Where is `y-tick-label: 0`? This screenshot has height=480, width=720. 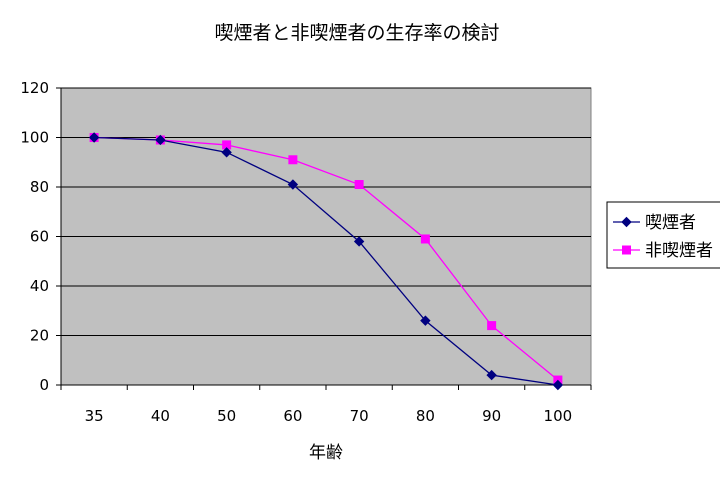 y-tick-label: 0 is located at coordinates (44, 385).